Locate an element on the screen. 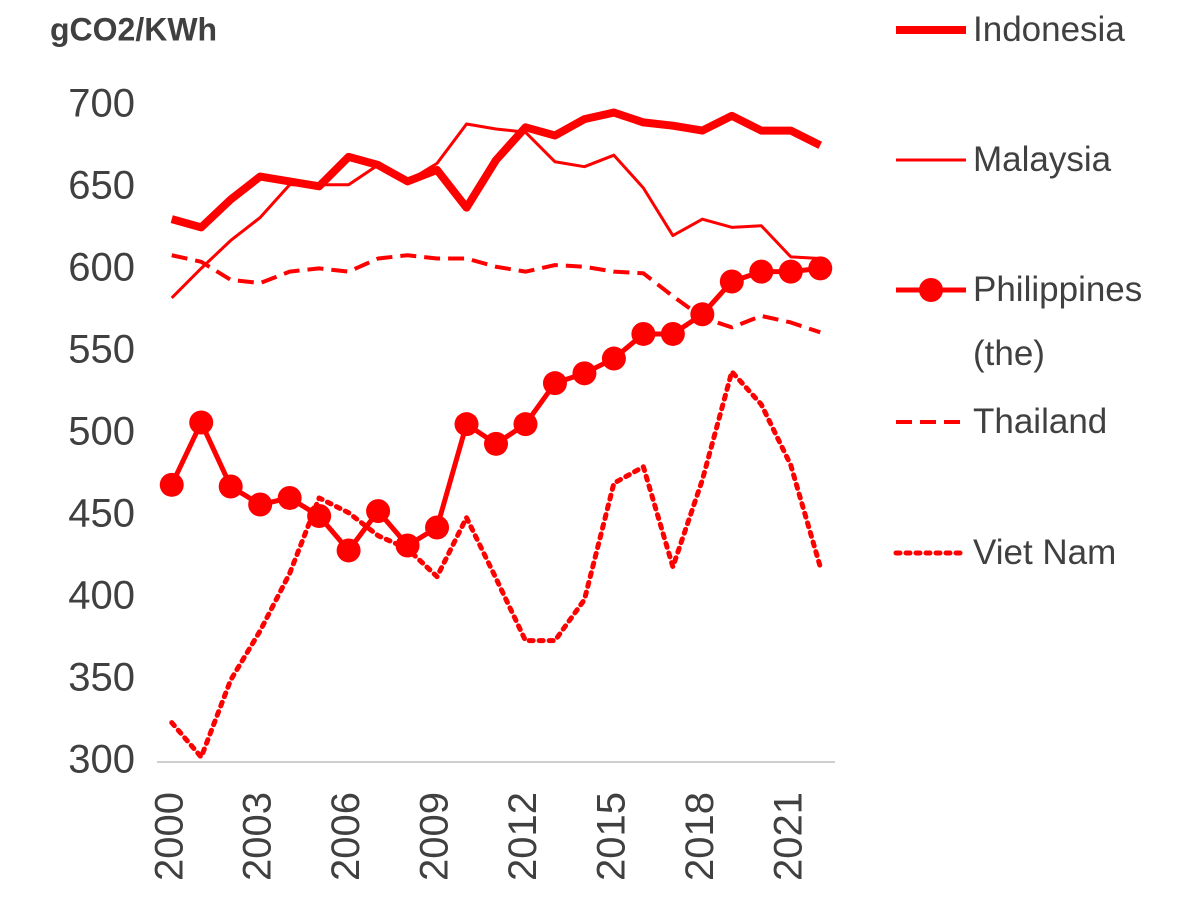 Image resolution: width=1186 pixels, height=902 pixels. y-tick-label: 450 is located at coordinates (101, 514).